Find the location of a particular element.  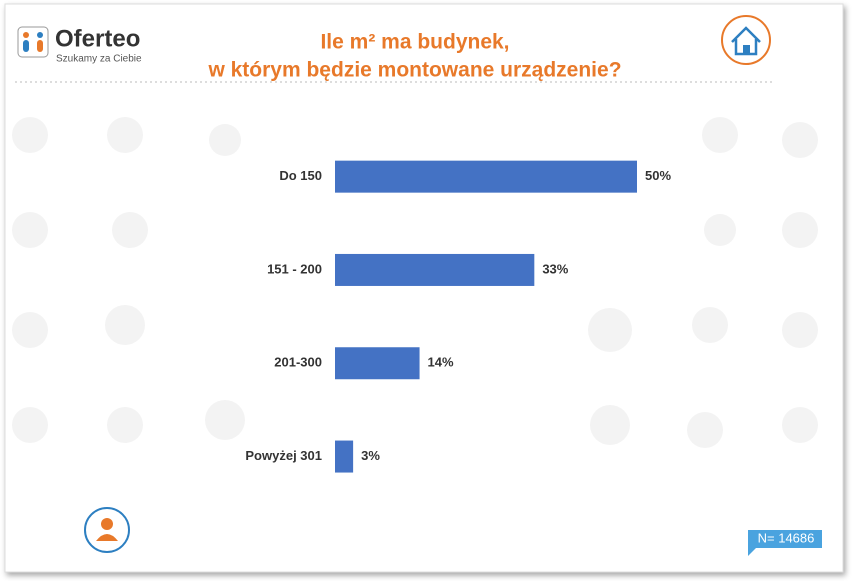

value-label: 14% is located at coordinates (441, 362).